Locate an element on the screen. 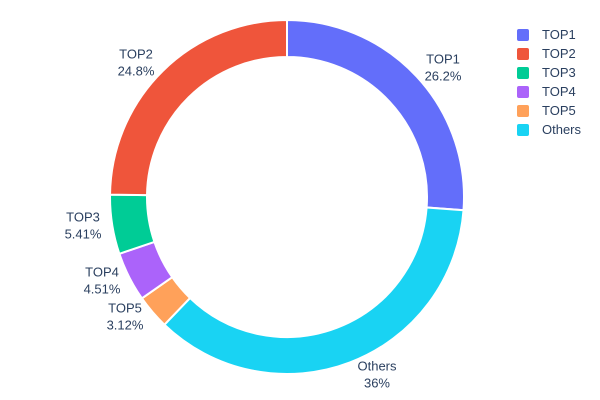  legend-label: TOP3 is located at coordinates (559, 72).